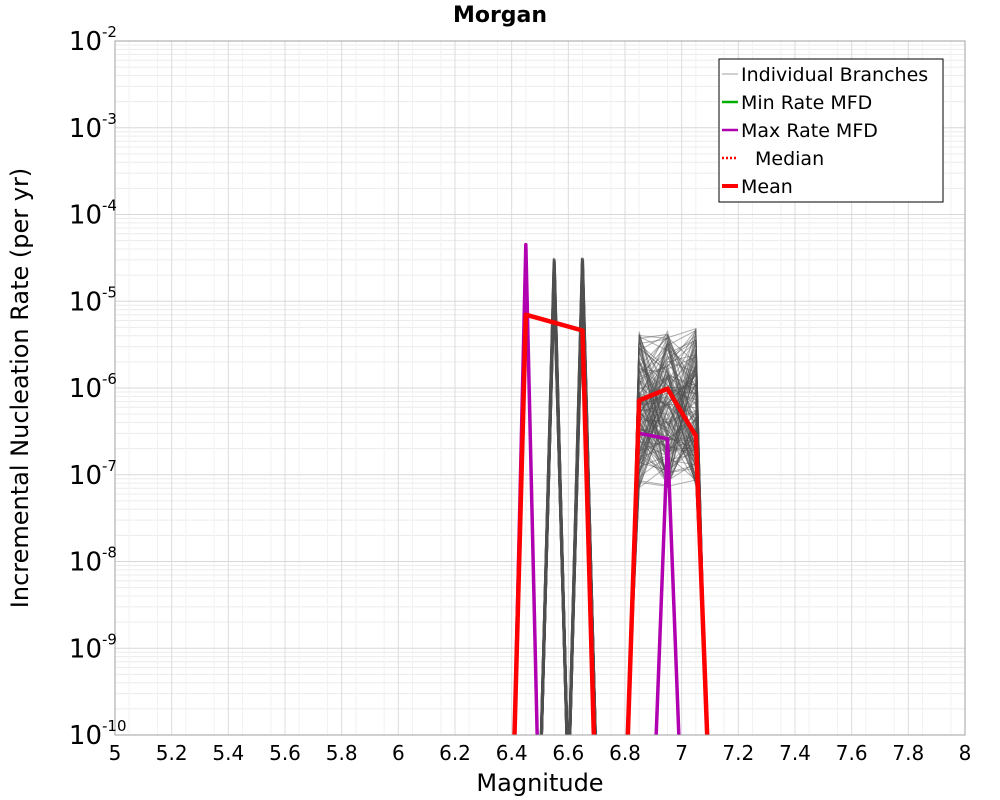  What do you see at coordinates (681, 753) in the screenshot?
I see `x-tick-label: 7` at bounding box center [681, 753].